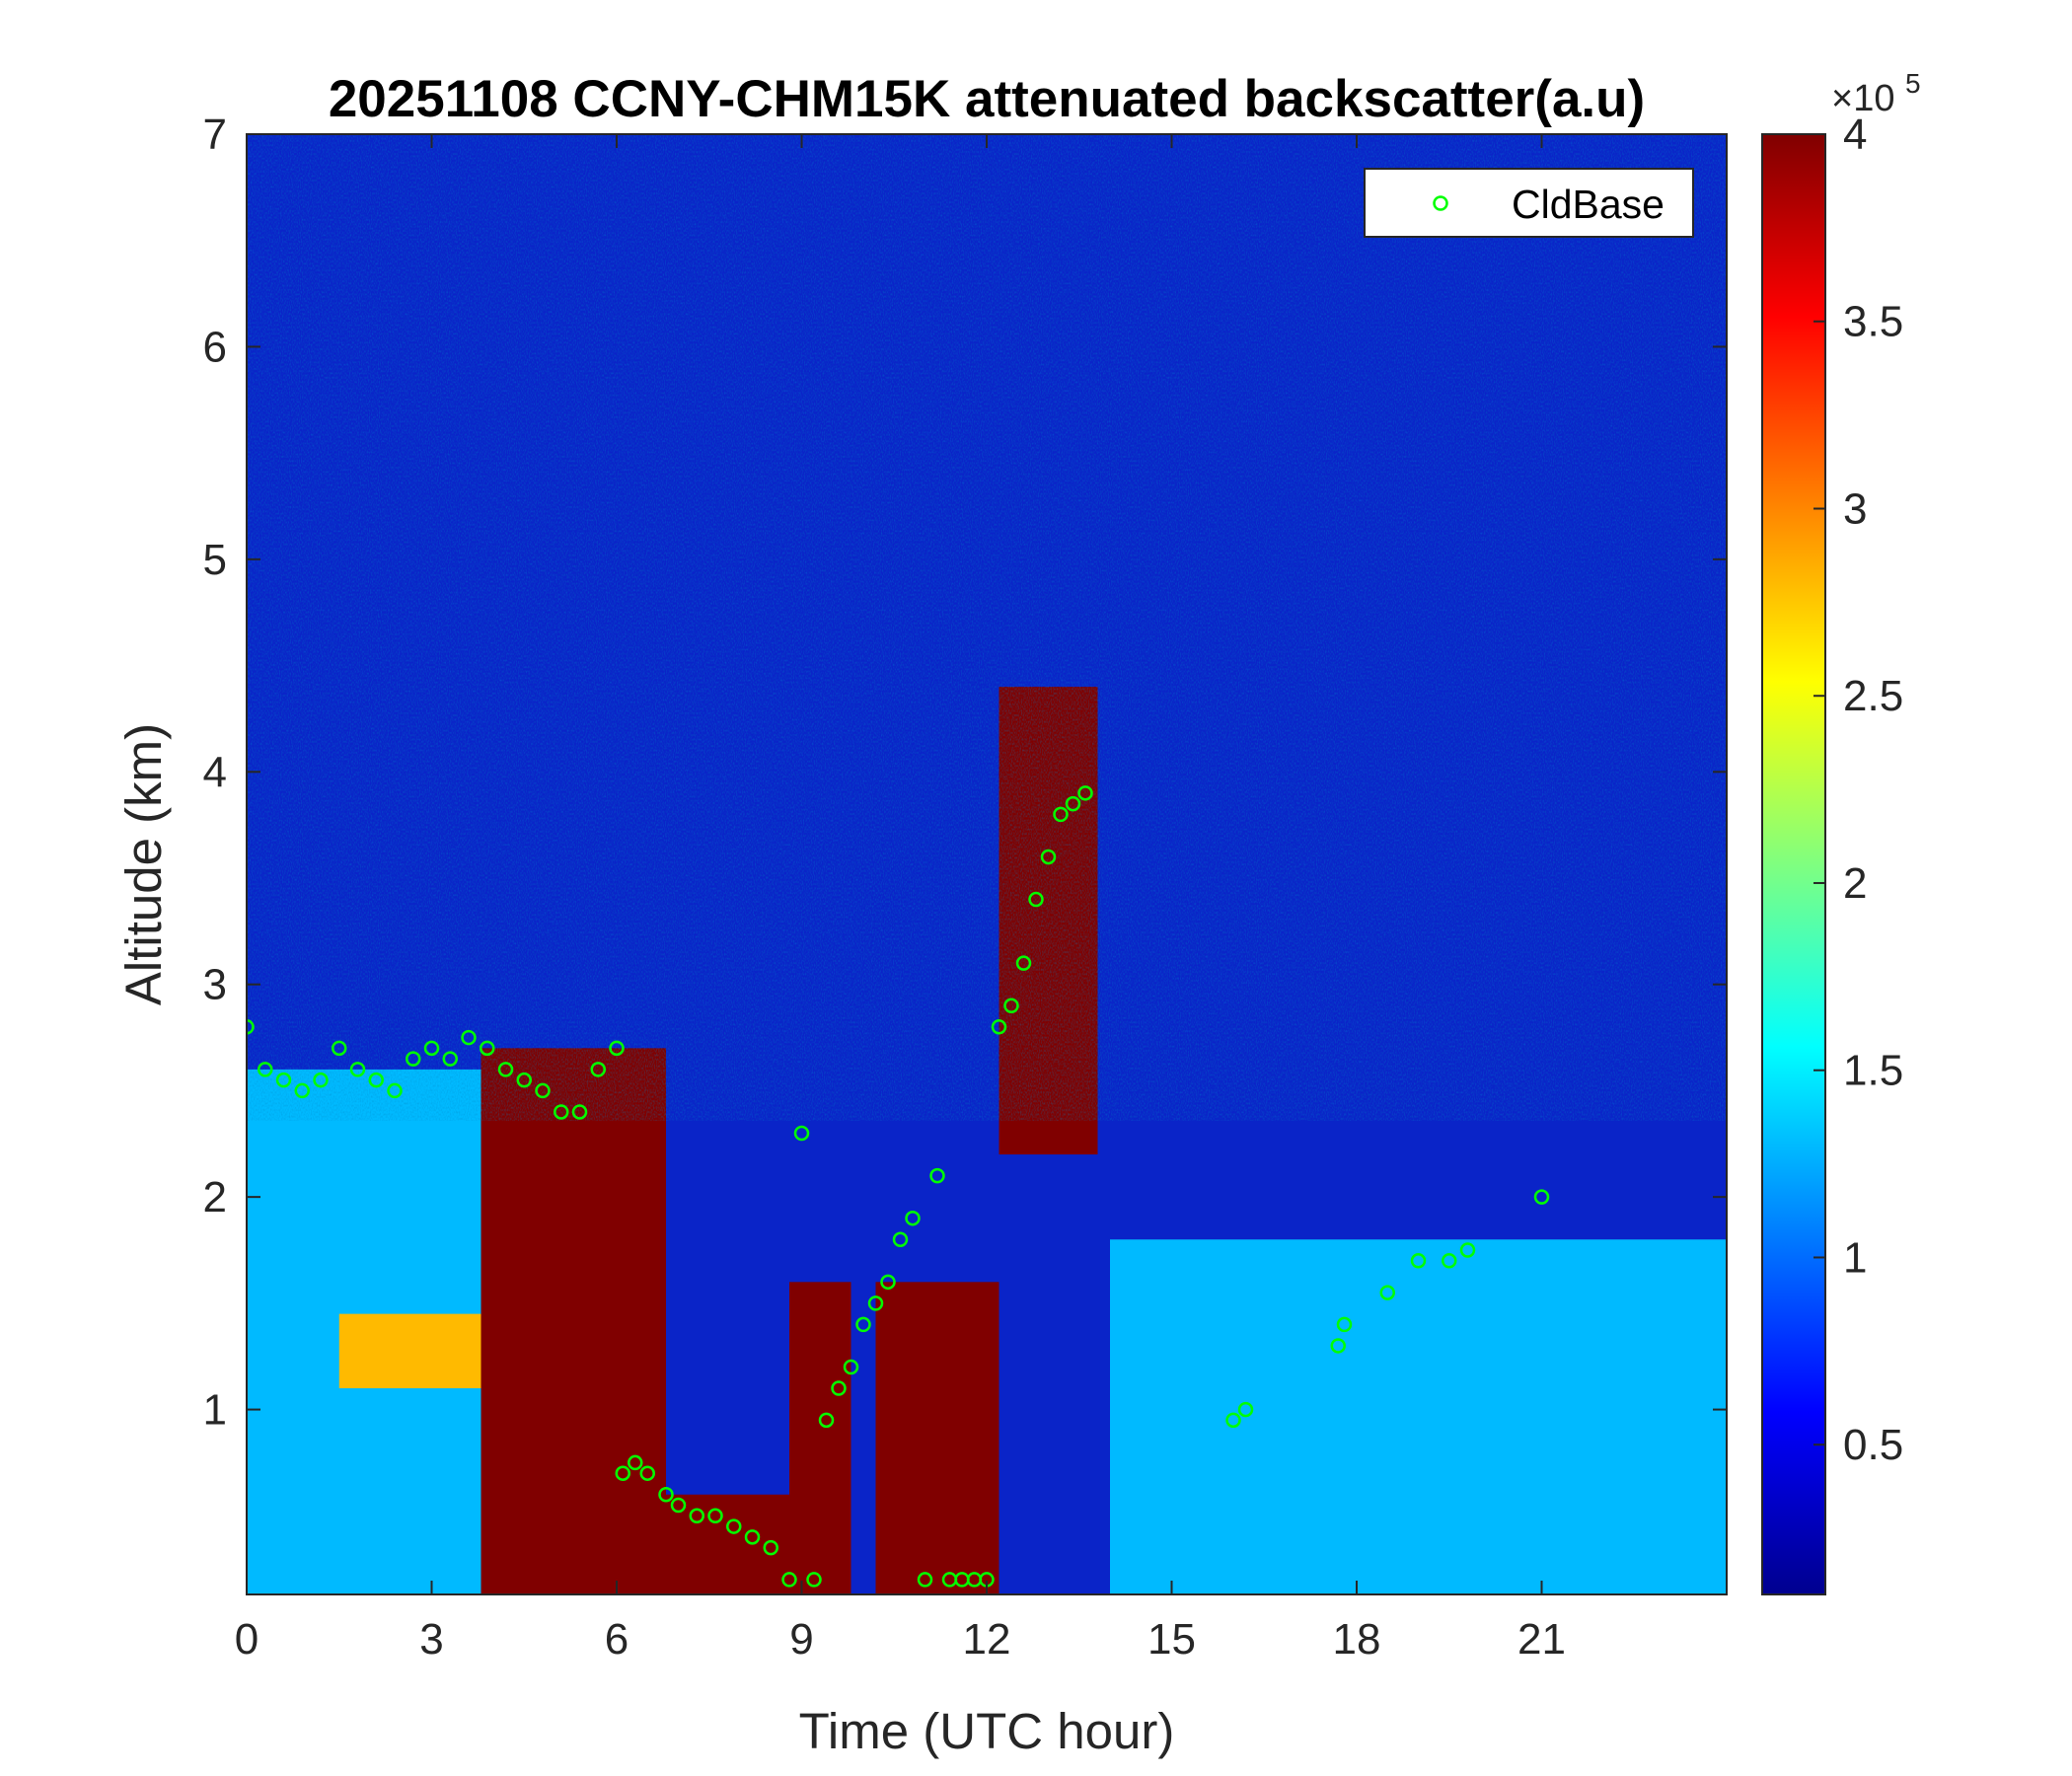  I want to click on legend: CldBase, so click(1529, 203).